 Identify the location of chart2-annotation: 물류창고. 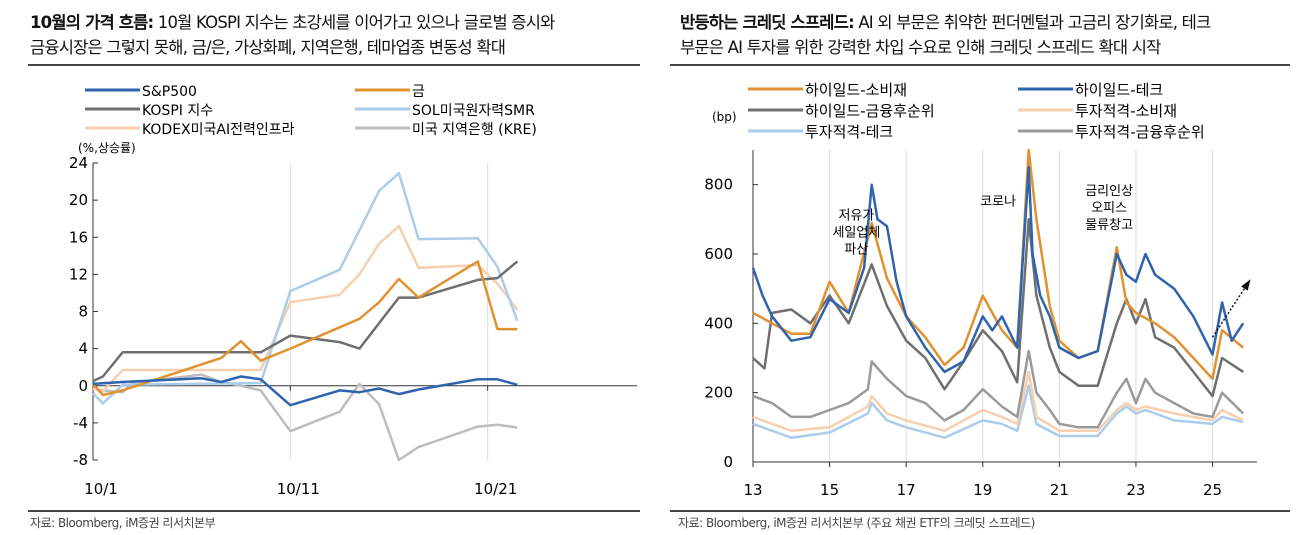
(1109, 225).